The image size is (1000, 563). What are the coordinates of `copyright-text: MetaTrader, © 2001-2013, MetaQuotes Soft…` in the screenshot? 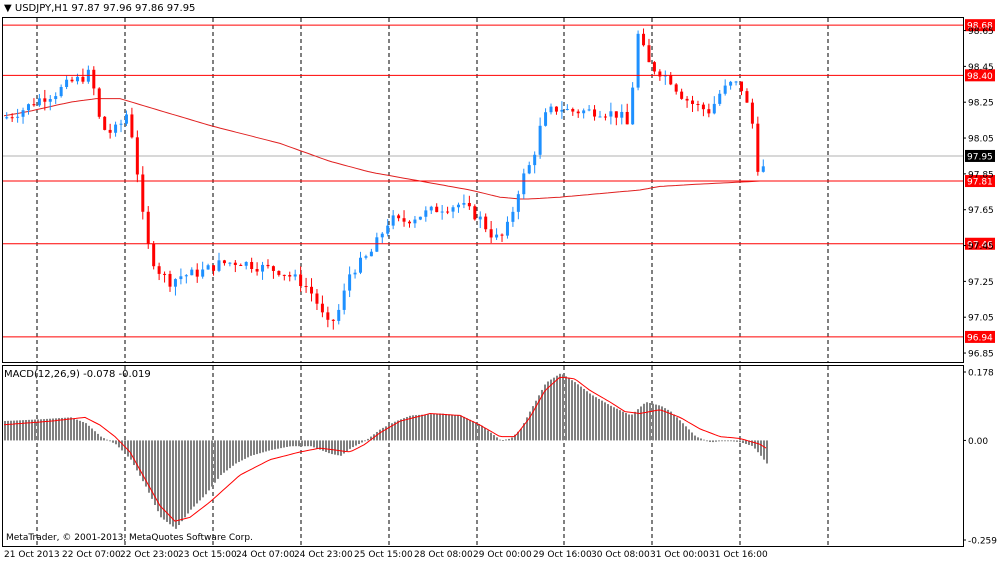 It's located at (129, 538).